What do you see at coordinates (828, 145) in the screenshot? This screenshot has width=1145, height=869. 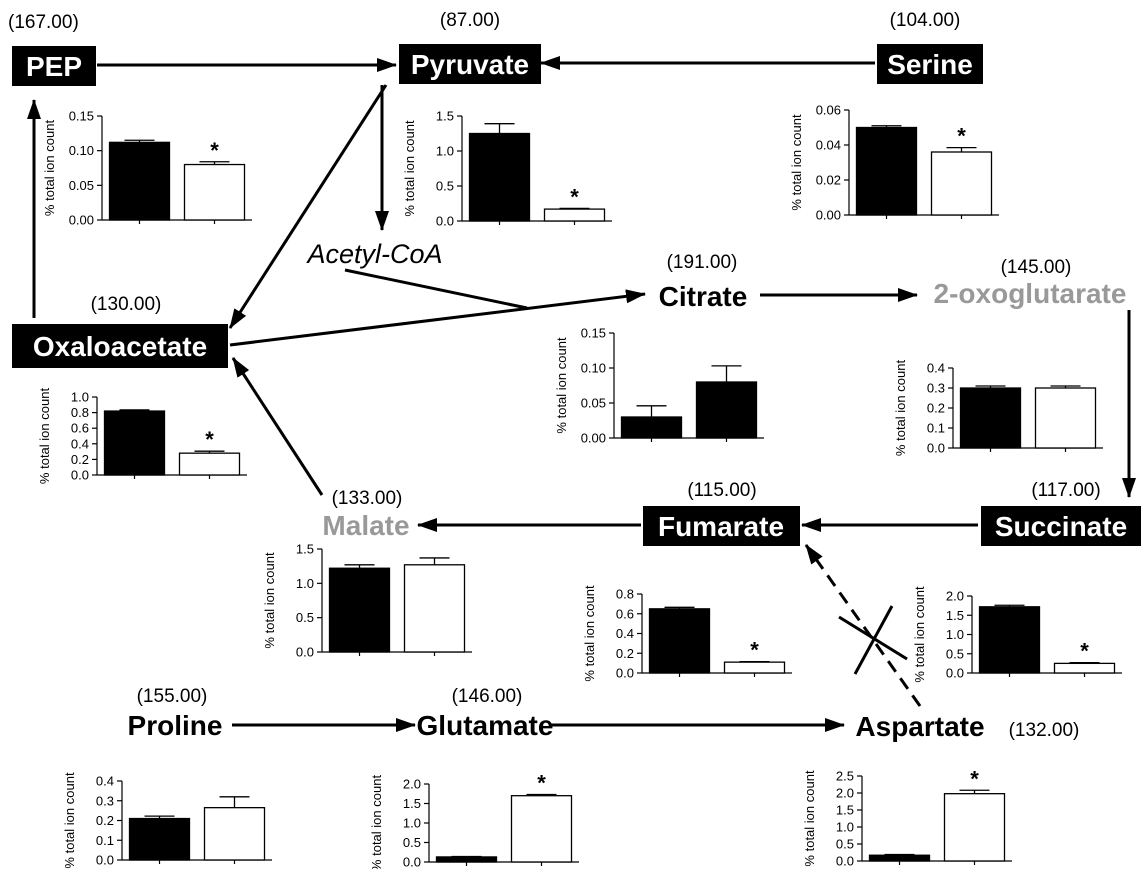 I see `y-tick-label: 0.04` at bounding box center [828, 145].